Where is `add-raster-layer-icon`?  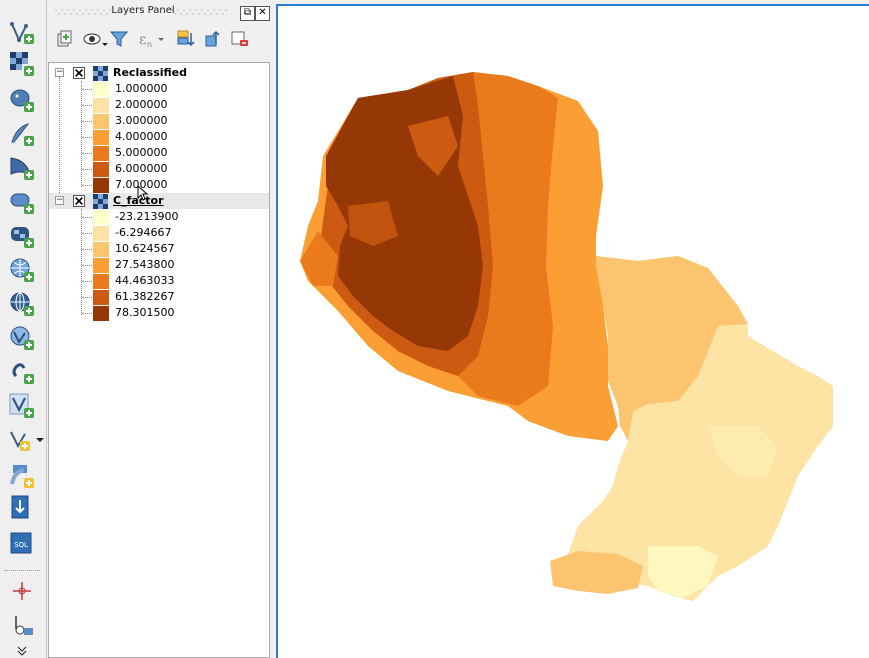 add-raster-layer-icon is located at coordinates (22, 64).